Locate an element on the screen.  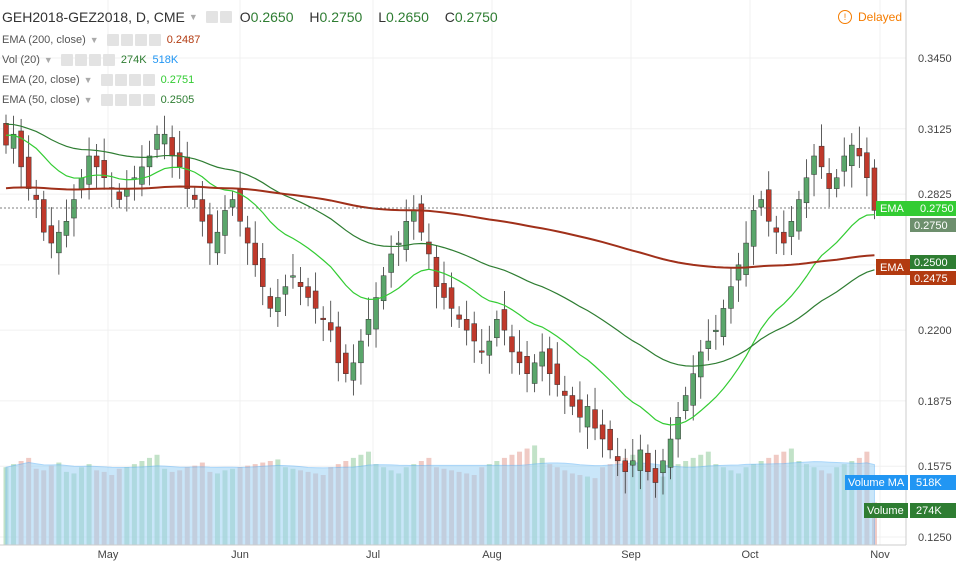
volume-badge: Volume 274K is located at coordinates (910, 510).